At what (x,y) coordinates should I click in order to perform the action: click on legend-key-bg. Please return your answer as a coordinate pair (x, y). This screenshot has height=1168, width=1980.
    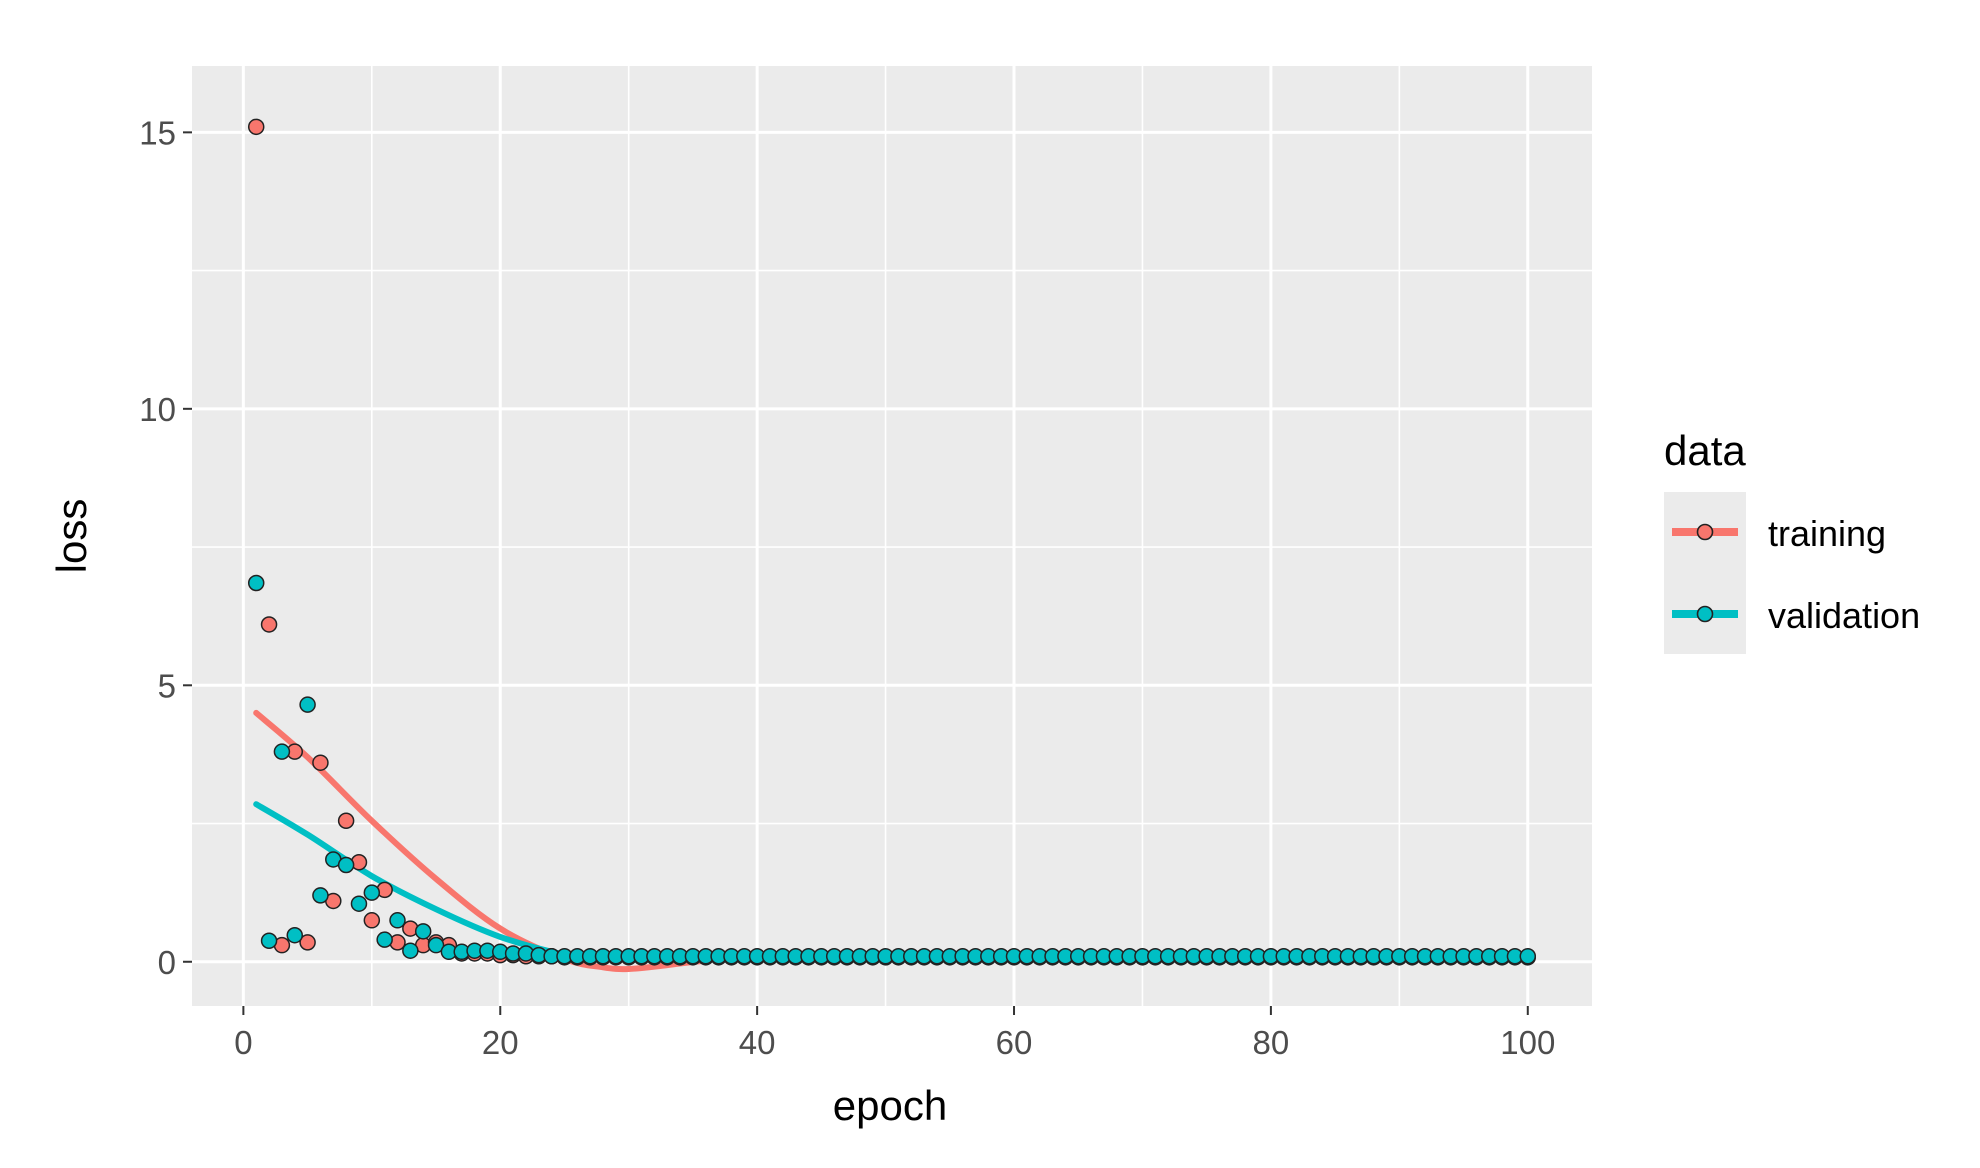
    Looking at the image, I should click on (1705, 573).